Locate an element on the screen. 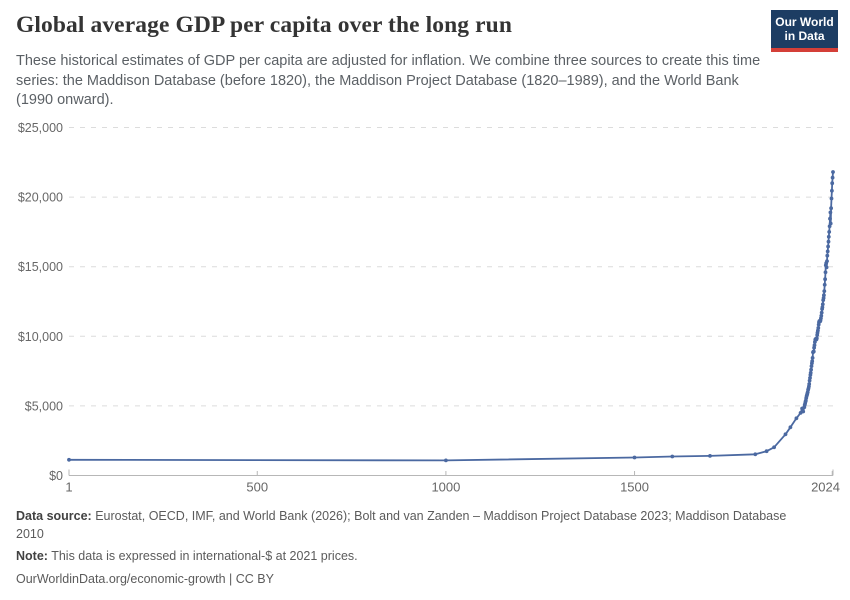 The height and width of the screenshot is (600, 850). x-axis-tick-label: 500 is located at coordinates (257, 487).